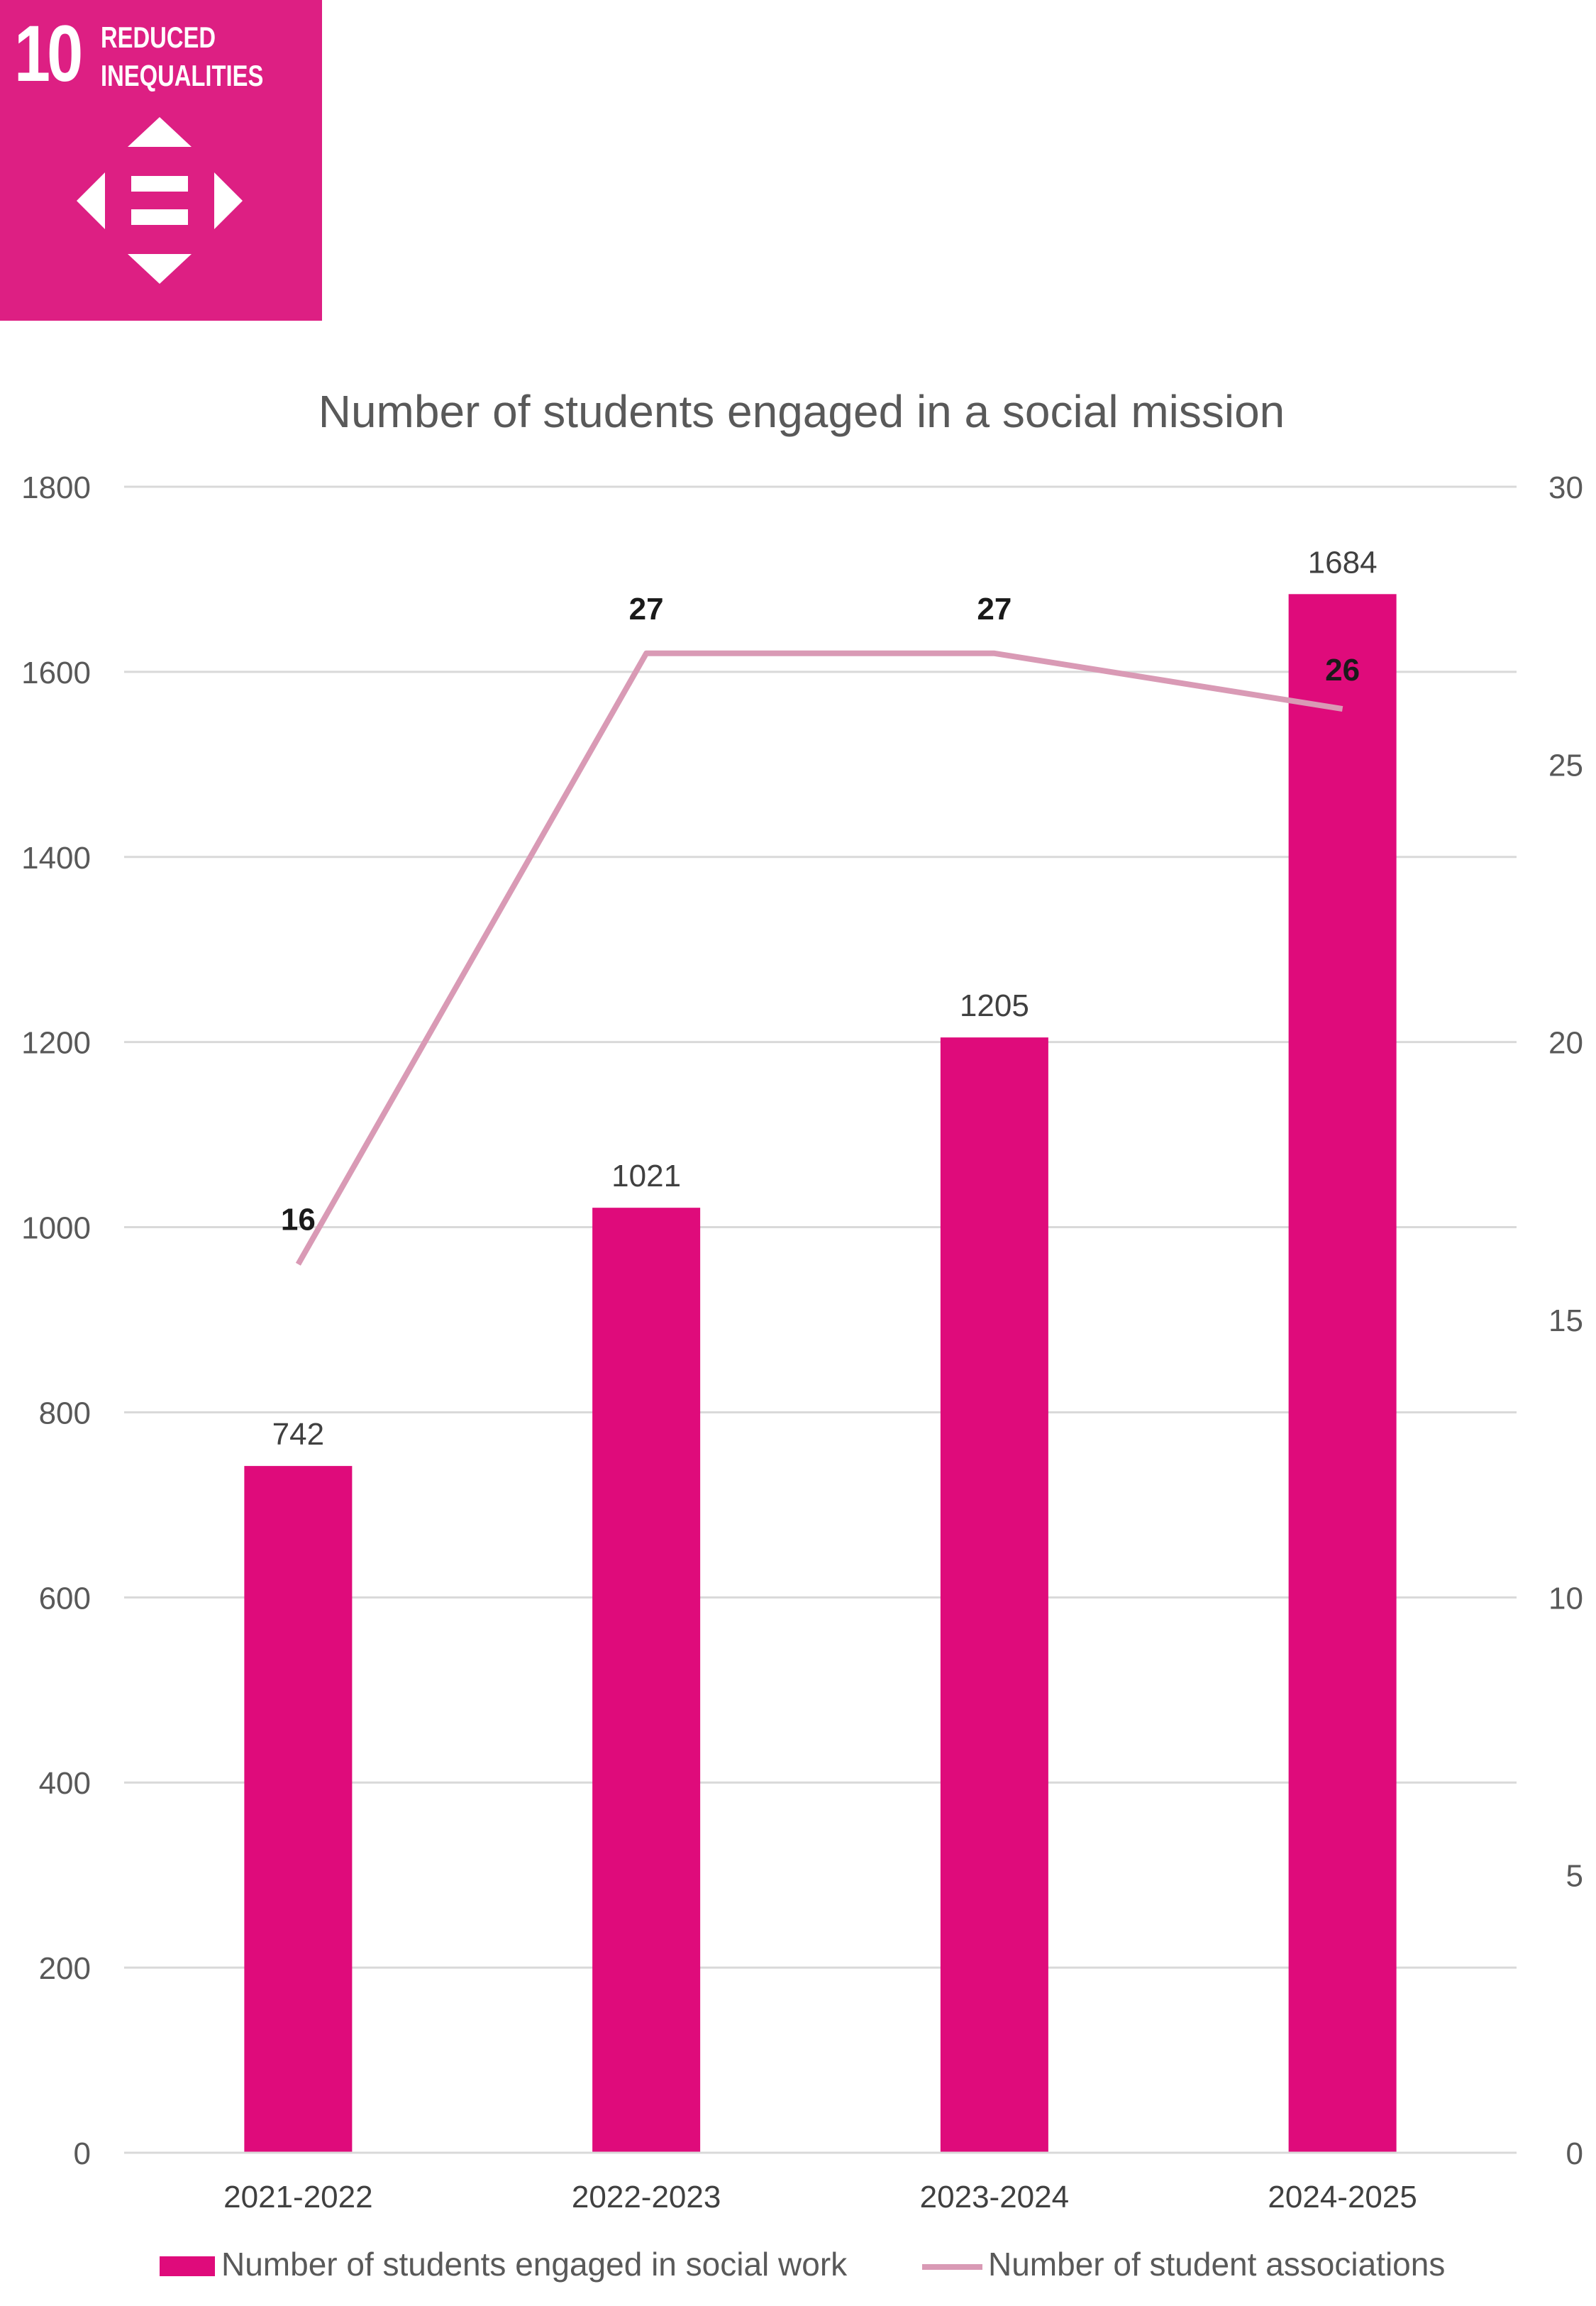  What do you see at coordinates (82, 2153) in the screenshot?
I see `y-left-tick-label: 0` at bounding box center [82, 2153].